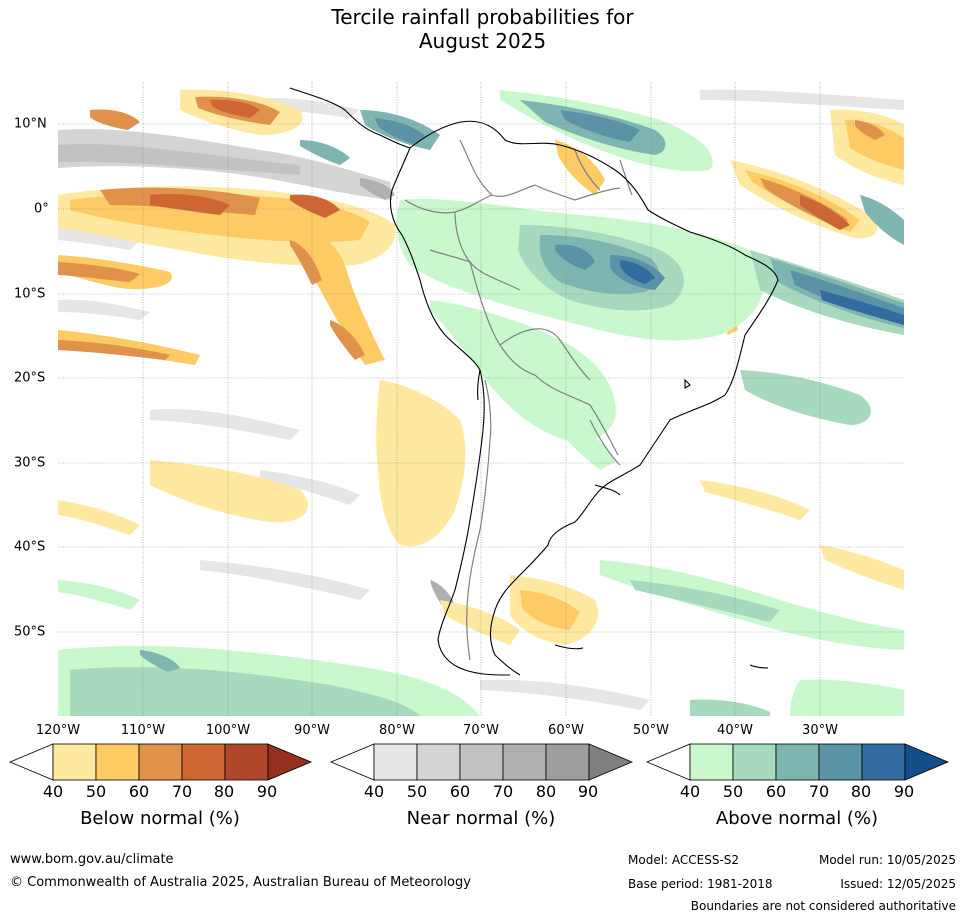 Image resolution: width=965 pixels, height=919 pixels. I want to click on base-period-text: Base period: 1981-2018, so click(700, 884).